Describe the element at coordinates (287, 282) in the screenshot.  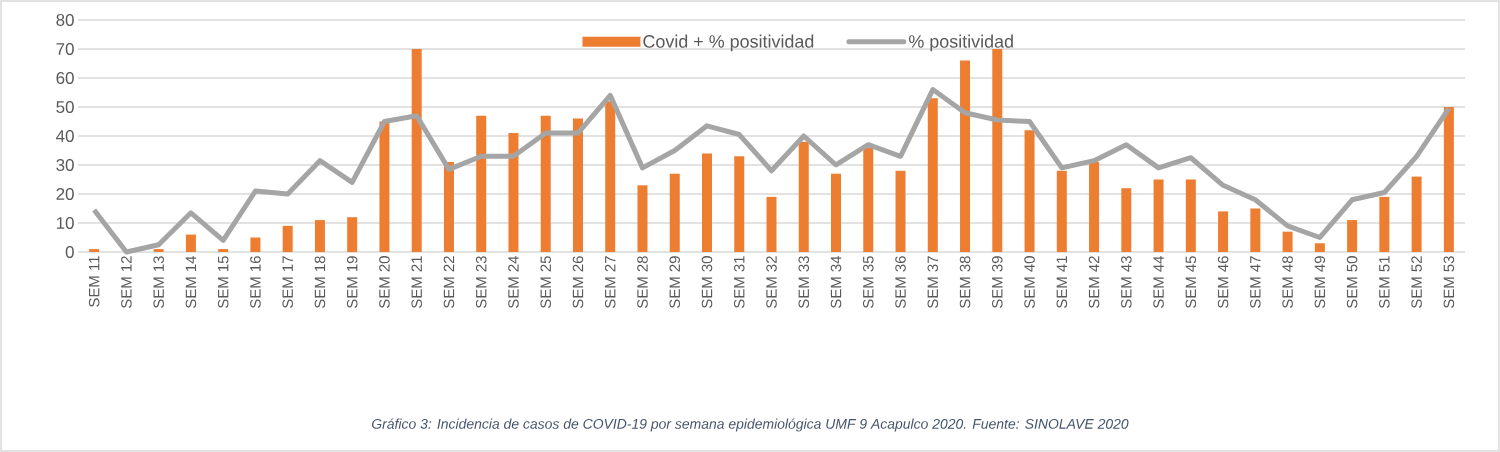
I see `x-tick-label: SEM 17` at that location.